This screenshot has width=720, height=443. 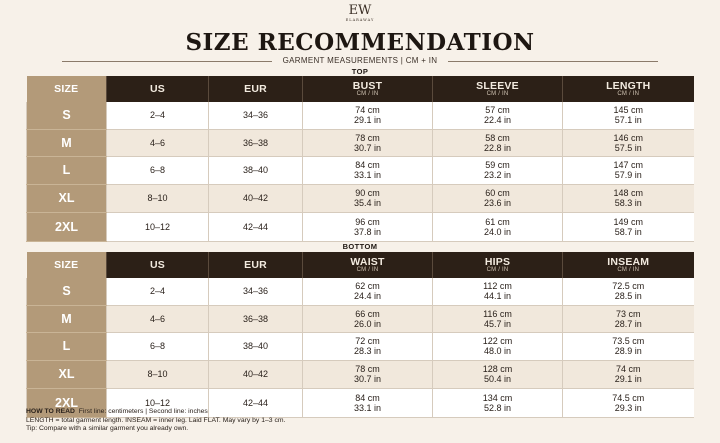 I want to click on measure-cell-1: 62 cm 24.4 in, so click(x=367, y=292).